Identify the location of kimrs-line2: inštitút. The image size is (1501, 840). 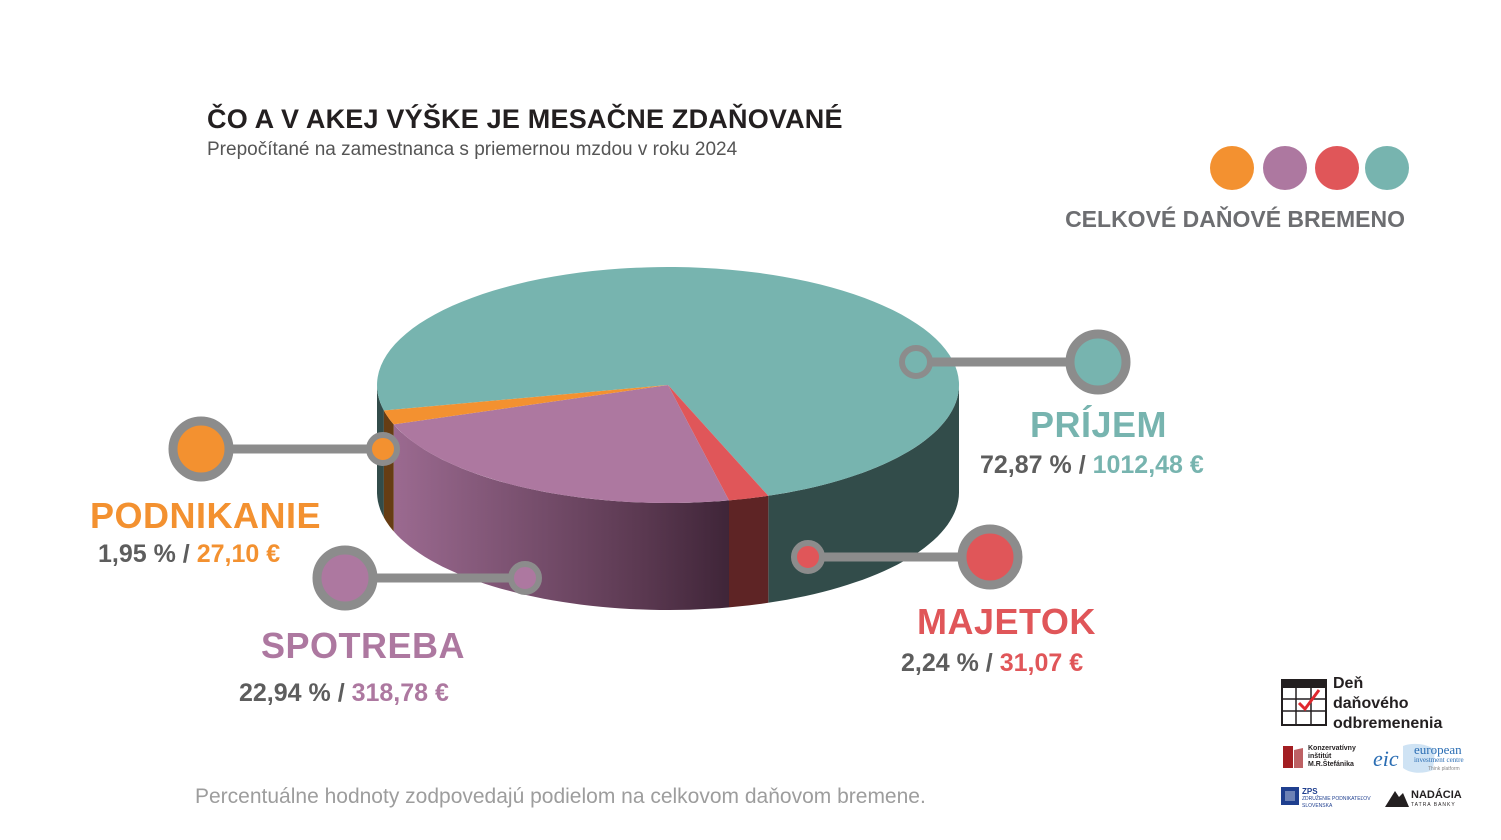
(1320, 756).